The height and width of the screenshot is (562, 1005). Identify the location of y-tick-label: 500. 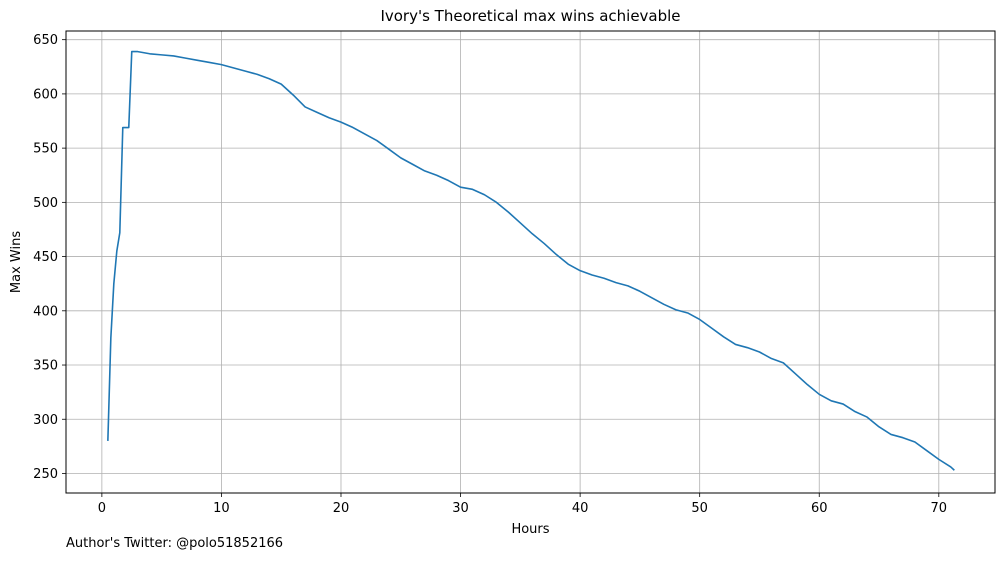
(45, 203).